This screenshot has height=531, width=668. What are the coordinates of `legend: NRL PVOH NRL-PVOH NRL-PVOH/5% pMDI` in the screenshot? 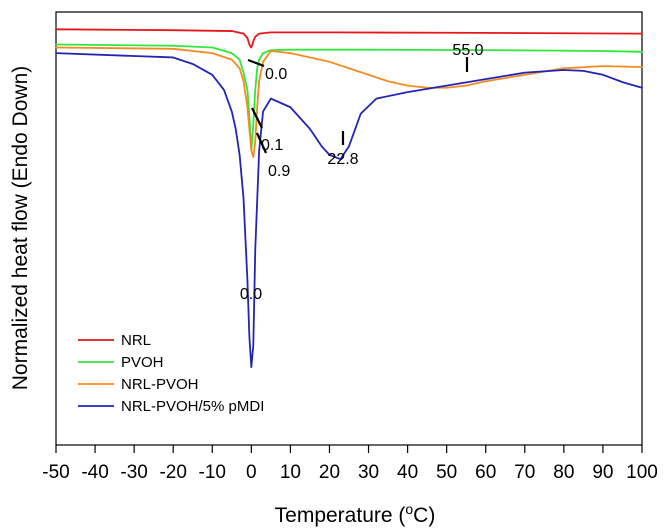 It's located at (171, 373).